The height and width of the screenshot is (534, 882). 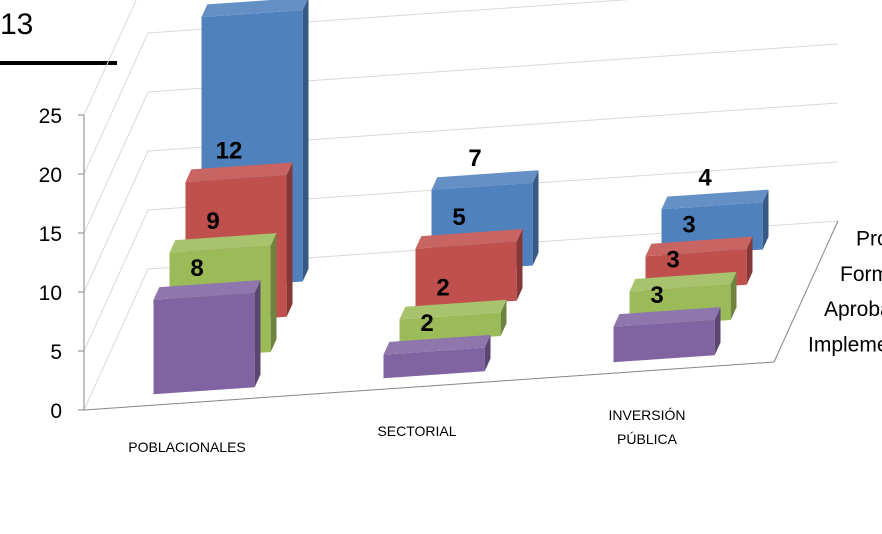 I want to click on category-label: SECTORIAL, so click(x=416, y=431).